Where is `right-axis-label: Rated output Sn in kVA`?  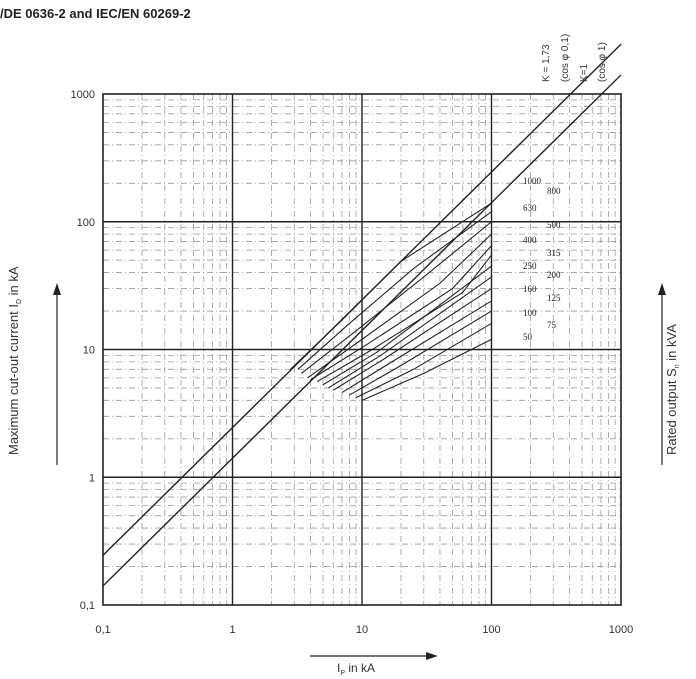 right-axis-label: Rated output Sn in kVA is located at coordinates (672, 389).